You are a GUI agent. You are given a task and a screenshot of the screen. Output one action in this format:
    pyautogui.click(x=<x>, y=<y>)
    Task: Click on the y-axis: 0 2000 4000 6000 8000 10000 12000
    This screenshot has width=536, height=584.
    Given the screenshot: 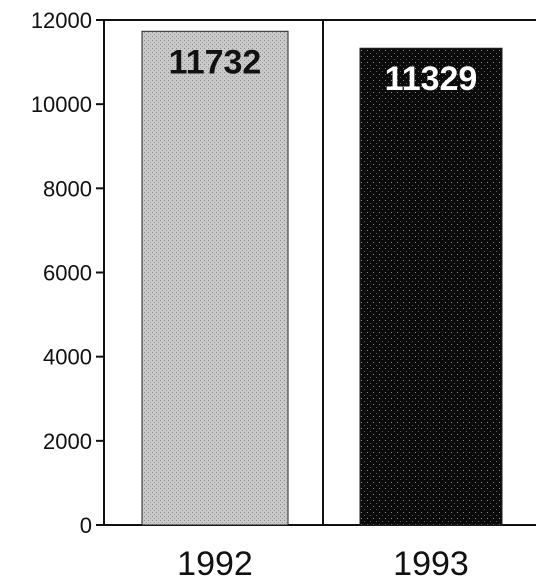 What is the action you would take?
    pyautogui.click(x=67, y=273)
    